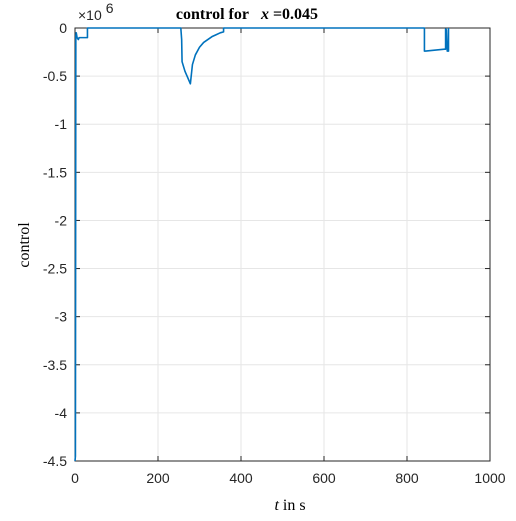  Describe the element at coordinates (55, 76) in the screenshot. I see `y-tick-label: -0.5` at that location.